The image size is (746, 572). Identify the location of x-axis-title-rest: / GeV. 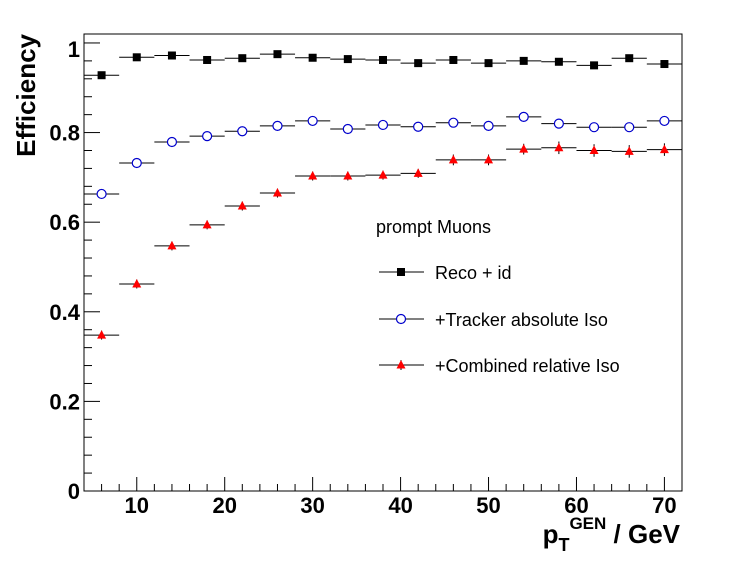
(643, 534).